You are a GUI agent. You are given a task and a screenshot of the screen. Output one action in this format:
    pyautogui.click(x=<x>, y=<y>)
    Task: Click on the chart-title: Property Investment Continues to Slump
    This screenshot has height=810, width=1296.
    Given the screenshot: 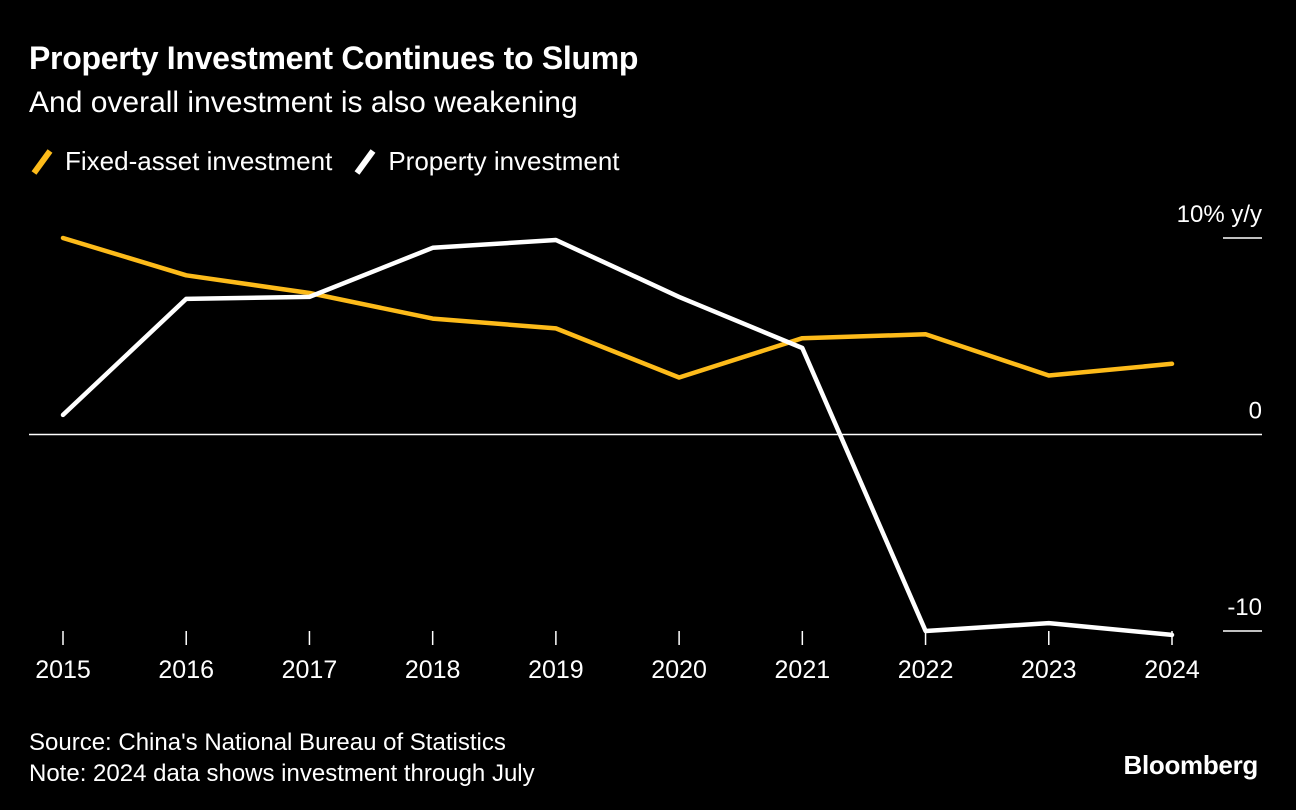 What is the action you would take?
    pyautogui.click(x=334, y=58)
    